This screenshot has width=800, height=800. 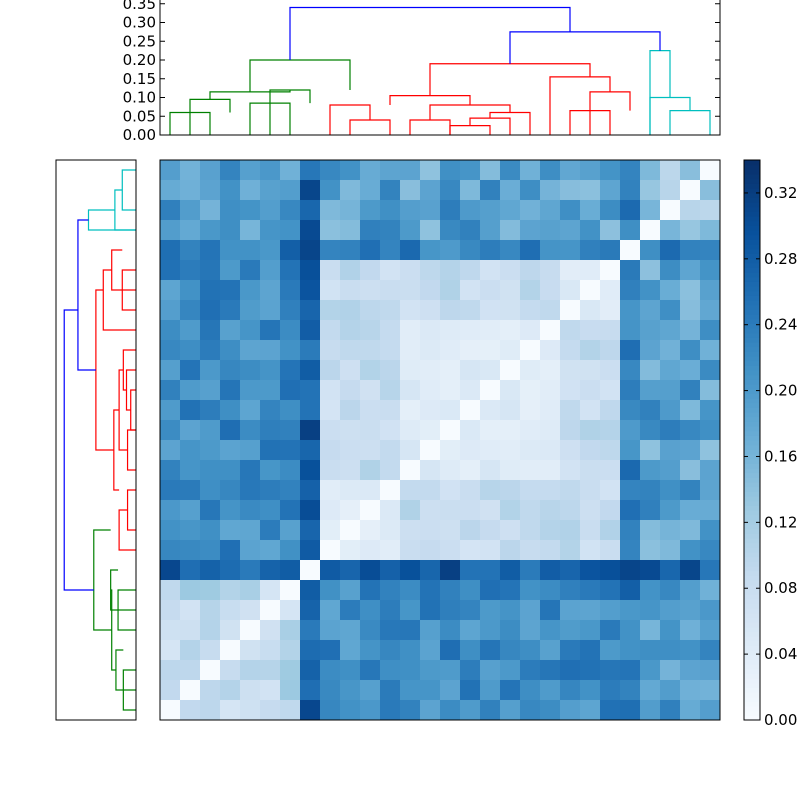 What do you see at coordinates (660, 92) in the screenshot?
I see `top-dendrogram-link` at bounding box center [660, 92].